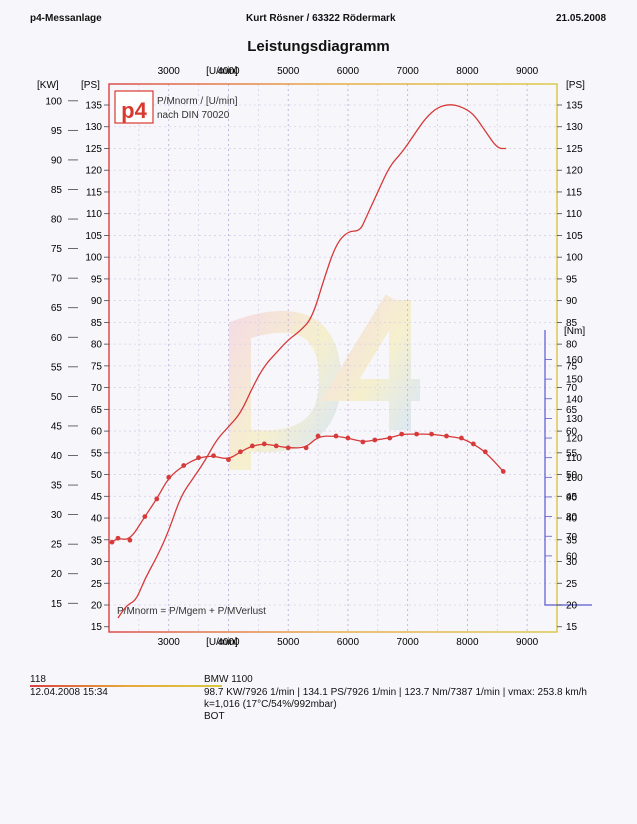  I want to click on kw-tick-label: 40, so click(57, 456).